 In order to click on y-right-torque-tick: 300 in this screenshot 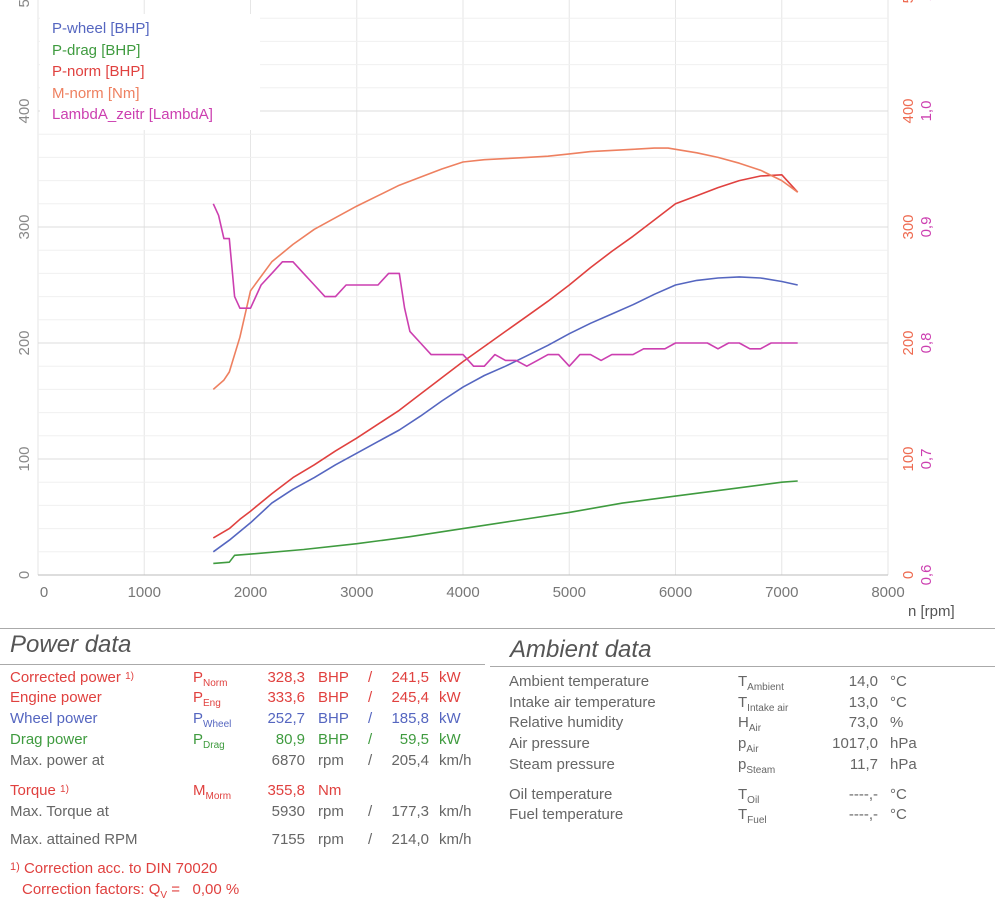, I will do `click(908, 226)`.